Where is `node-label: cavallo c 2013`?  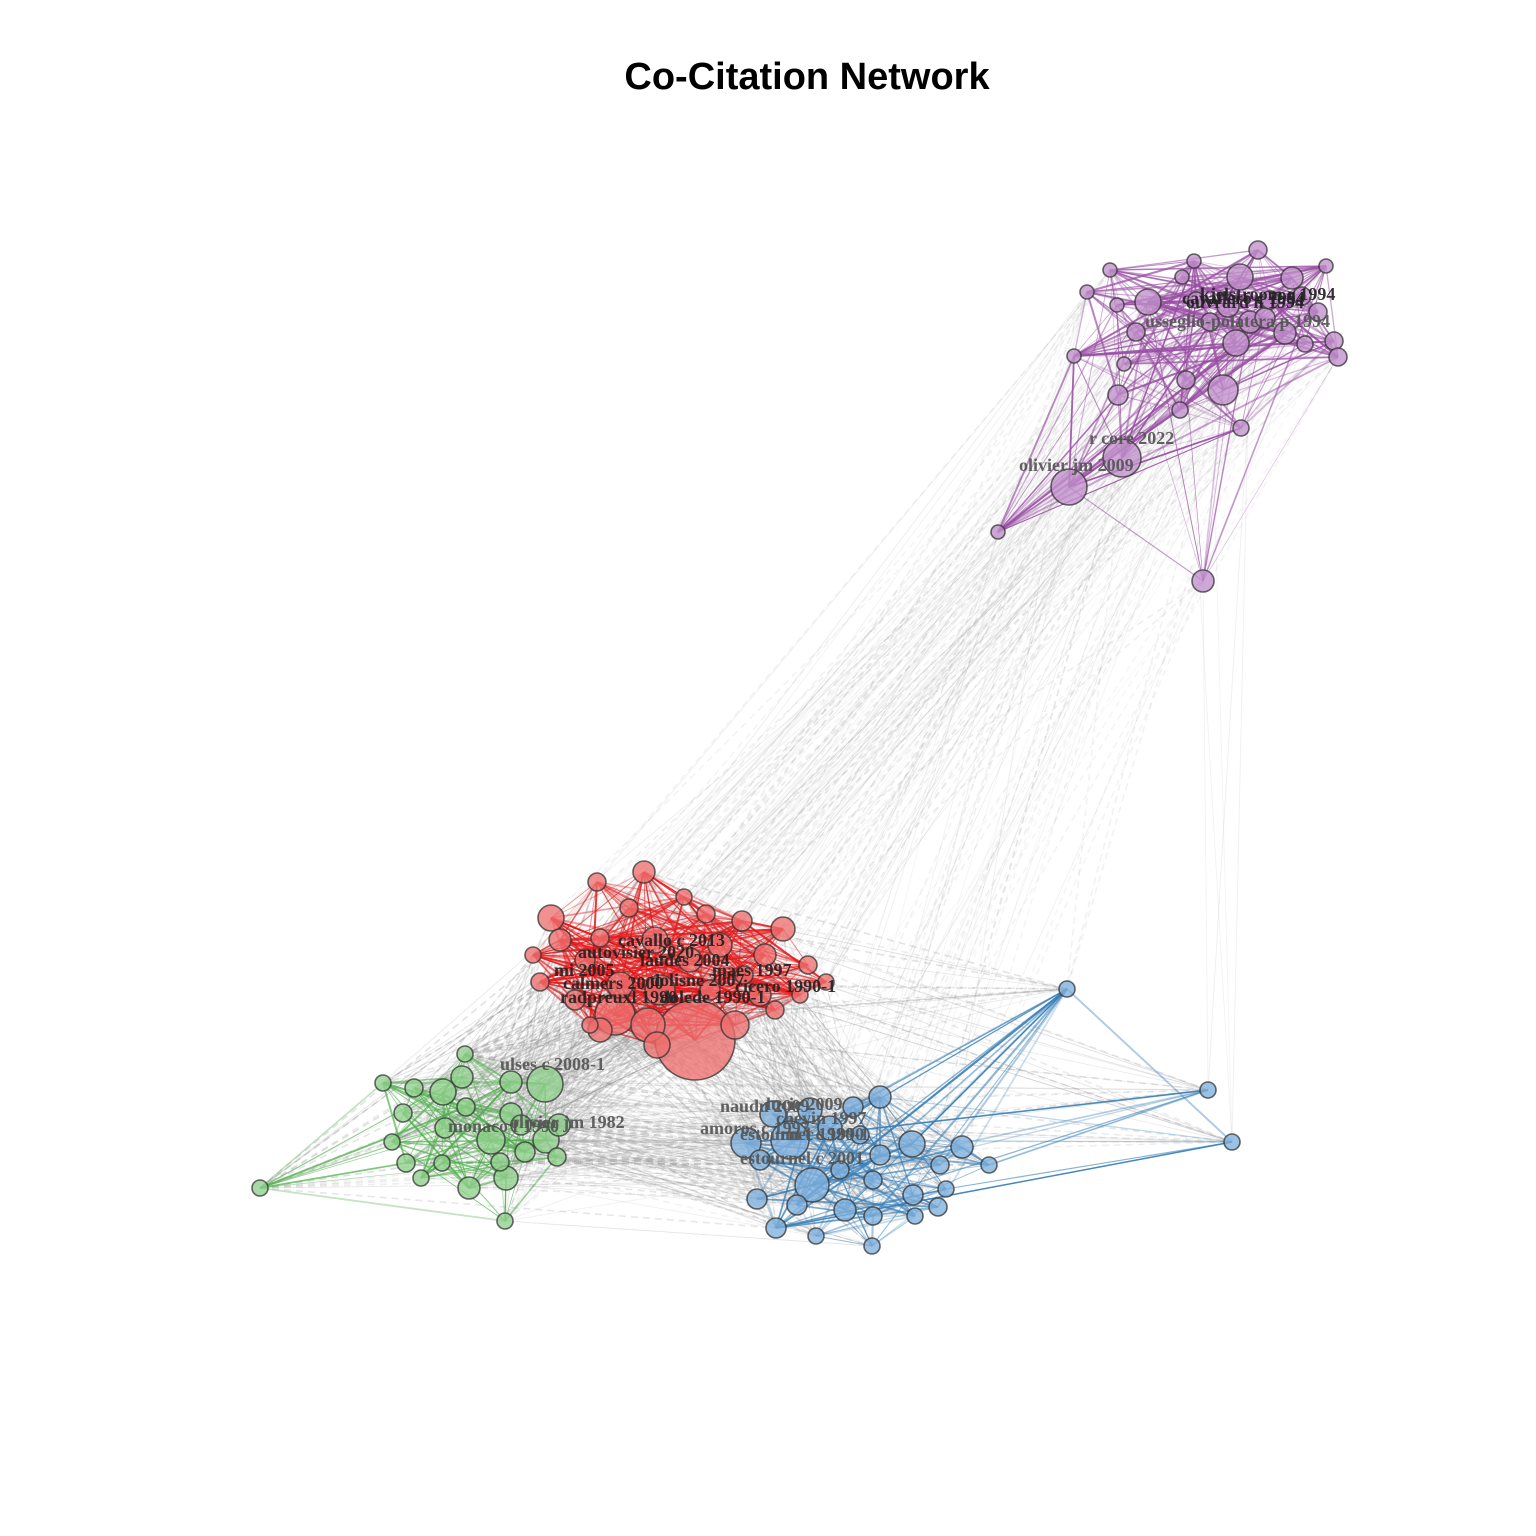 node-label: cavallo c 2013 is located at coordinates (671, 940).